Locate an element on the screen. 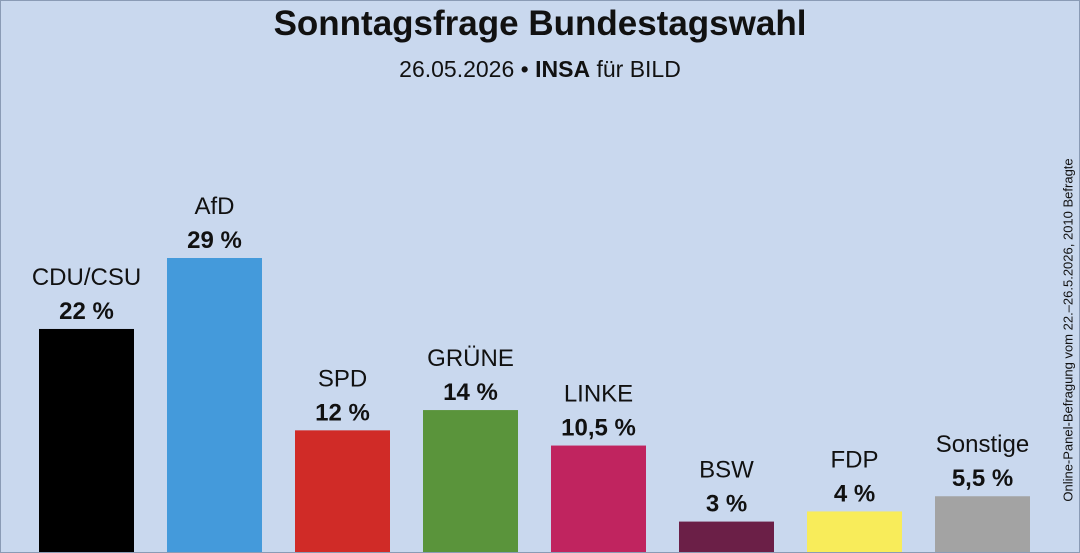 The image size is (1080, 553). category-label: AfD is located at coordinates (214, 206).